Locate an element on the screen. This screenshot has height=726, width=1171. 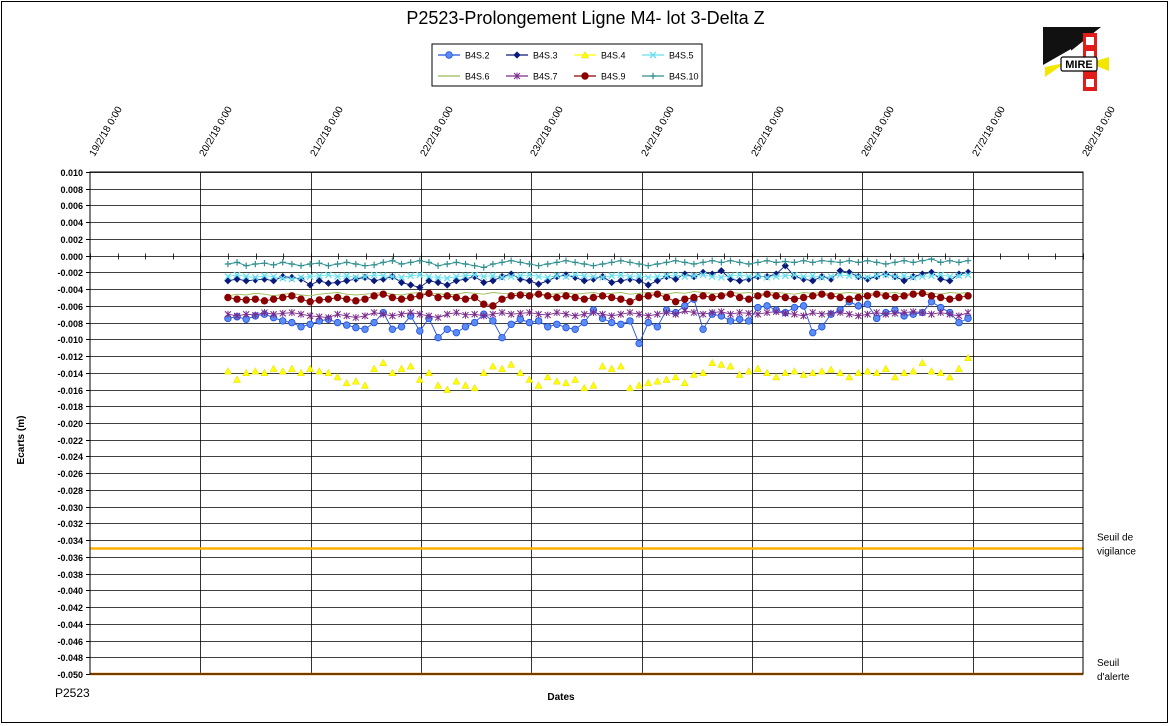
mire-logo: MIRE is located at coordinates (1077, 60).